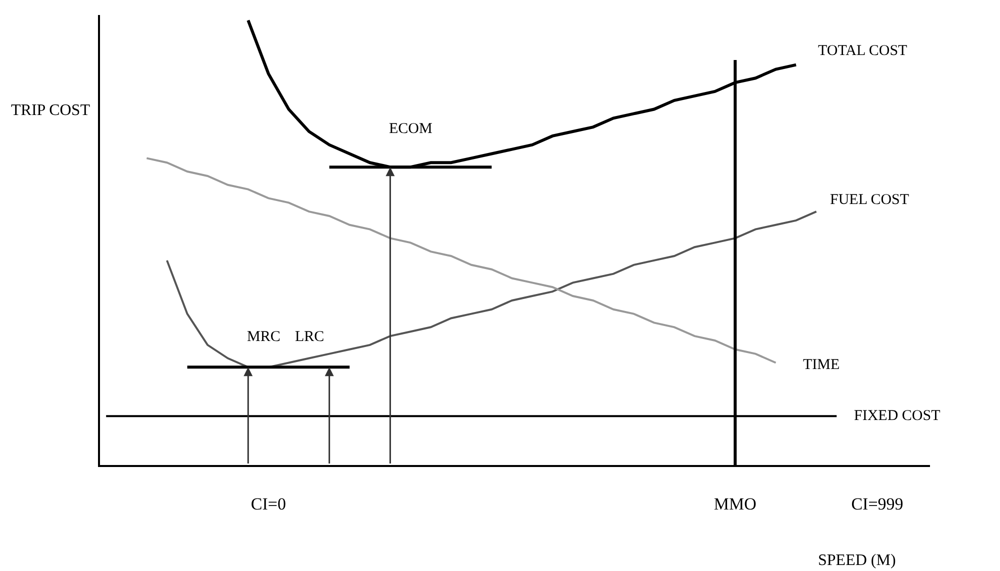 This screenshot has height=571, width=1000. What do you see at coordinates (410, 129) in the screenshot?
I see `annotation: ECOM` at bounding box center [410, 129].